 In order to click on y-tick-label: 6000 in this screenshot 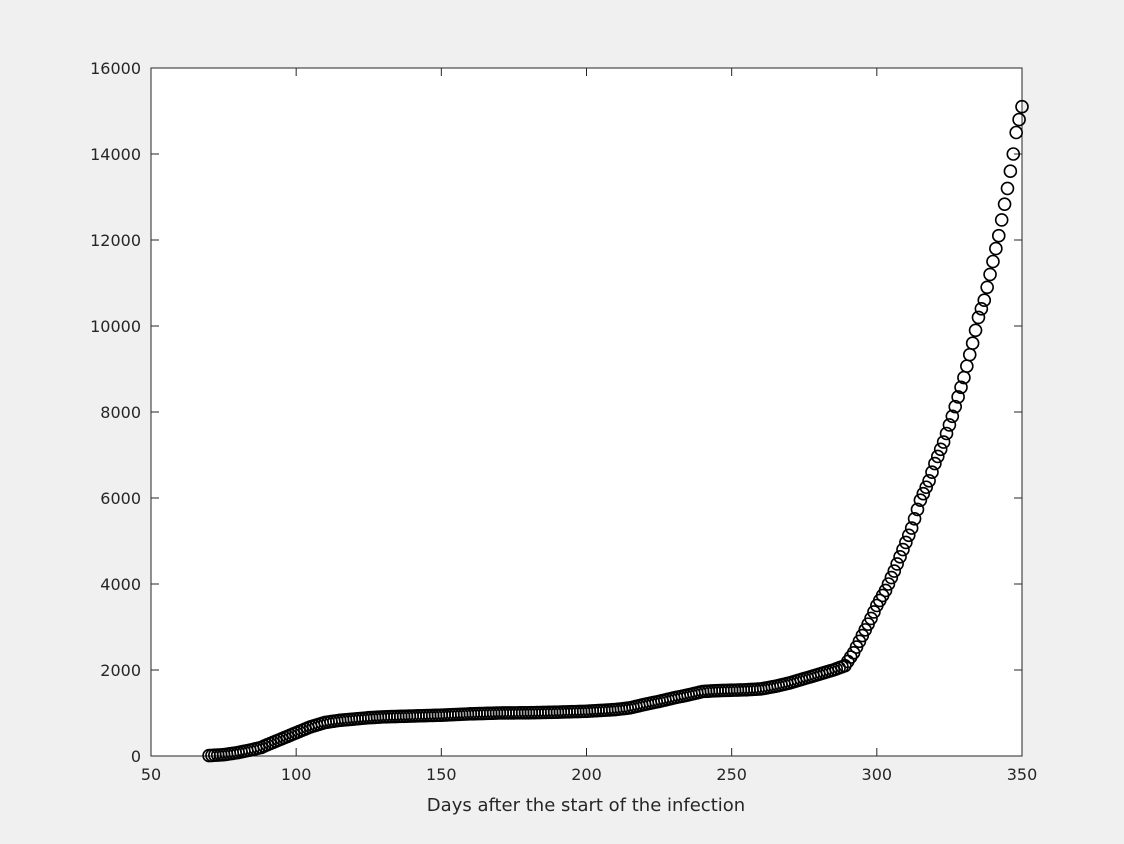, I will do `click(120, 498)`.